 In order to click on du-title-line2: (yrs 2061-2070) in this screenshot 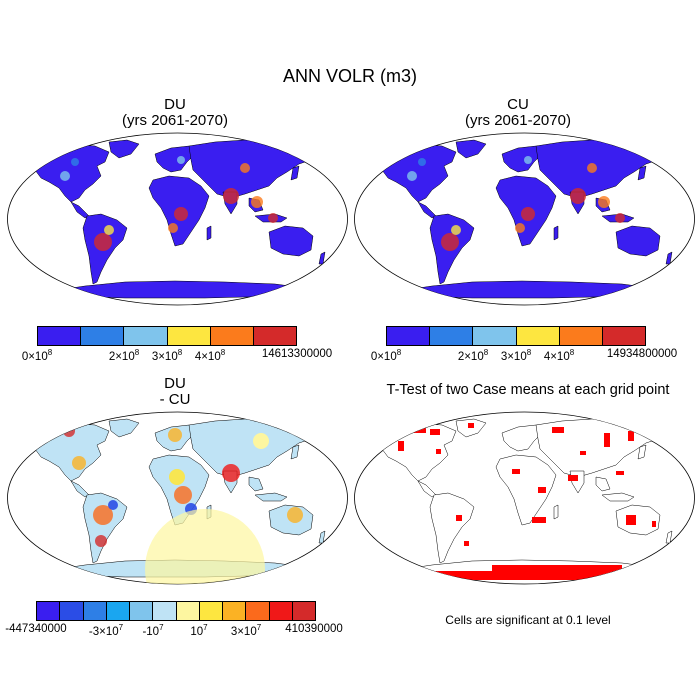, I will do `click(175, 120)`.